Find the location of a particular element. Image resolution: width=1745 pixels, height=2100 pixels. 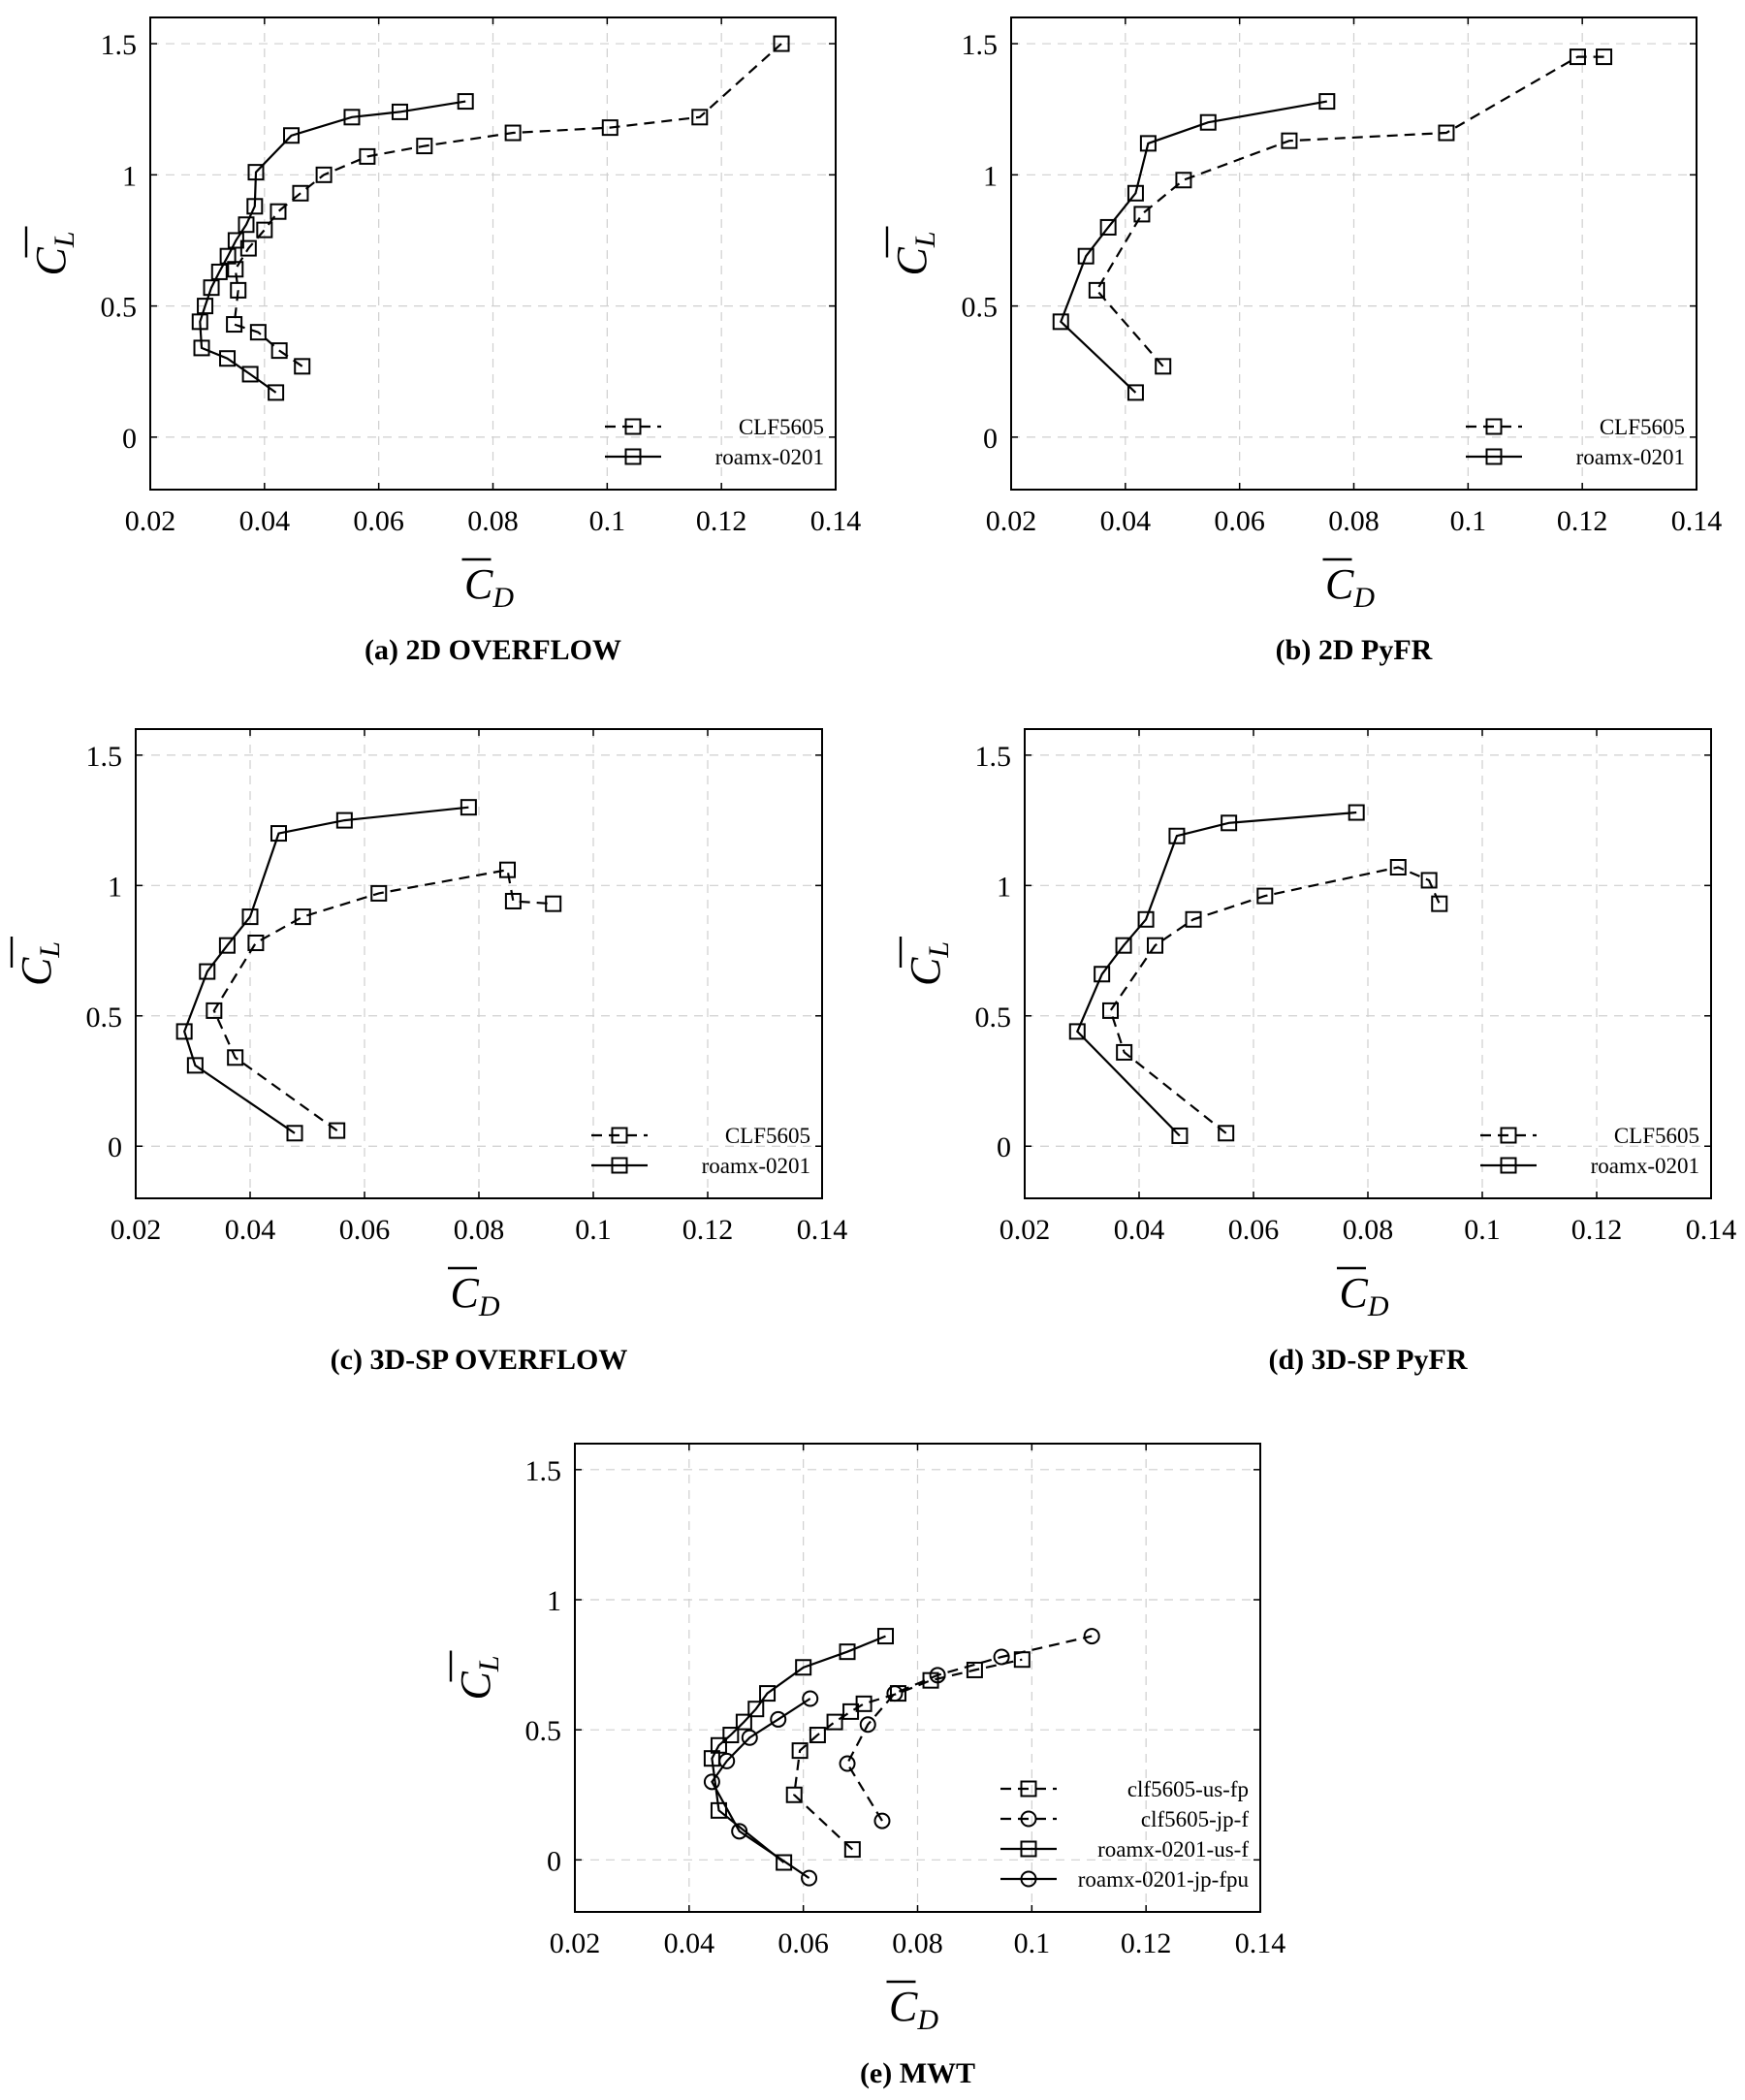

x-tick-label: 0.12 is located at coordinates (1146, 1943).